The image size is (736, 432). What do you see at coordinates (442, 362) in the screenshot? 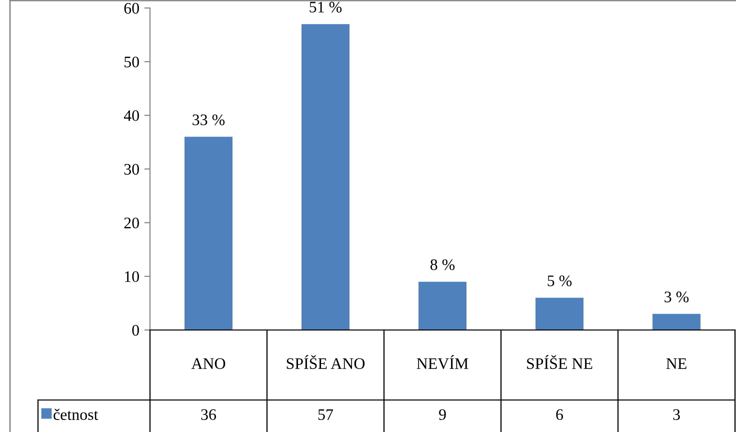
I see `x-tick-label: NEVÍM` at bounding box center [442, 362].